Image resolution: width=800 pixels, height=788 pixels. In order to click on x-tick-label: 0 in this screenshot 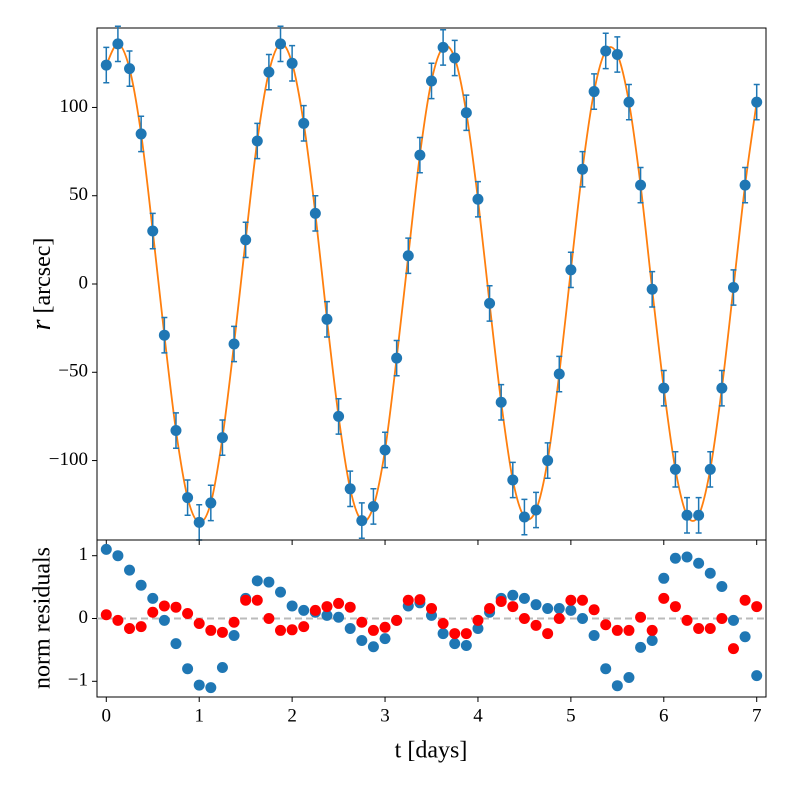, I will do `click(107, 715)`.